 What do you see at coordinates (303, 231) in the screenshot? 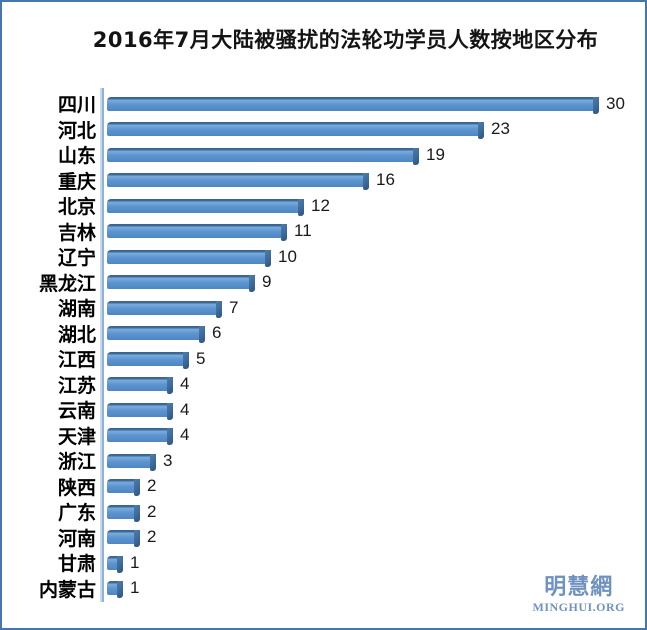
I see `bar-value-label: 11` at bounding box center [303, 231].